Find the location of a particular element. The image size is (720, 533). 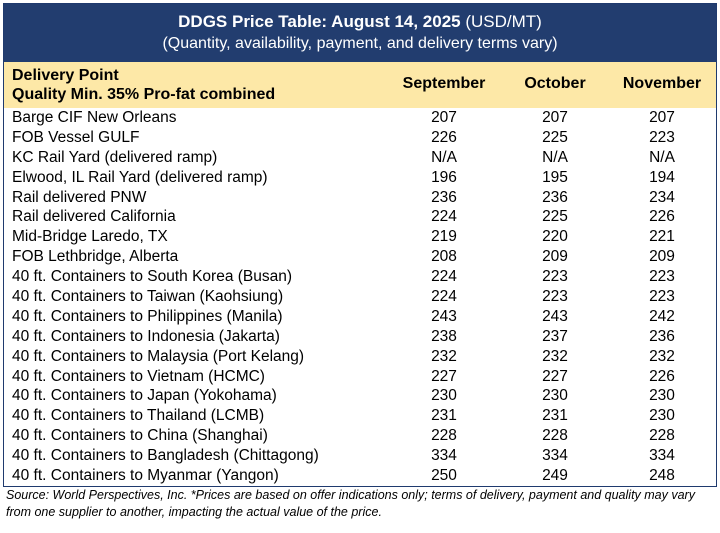

delivery-point-cell: Elwood, IL Rail Yard (delivered ramp) is located at coordinates (140, 177).